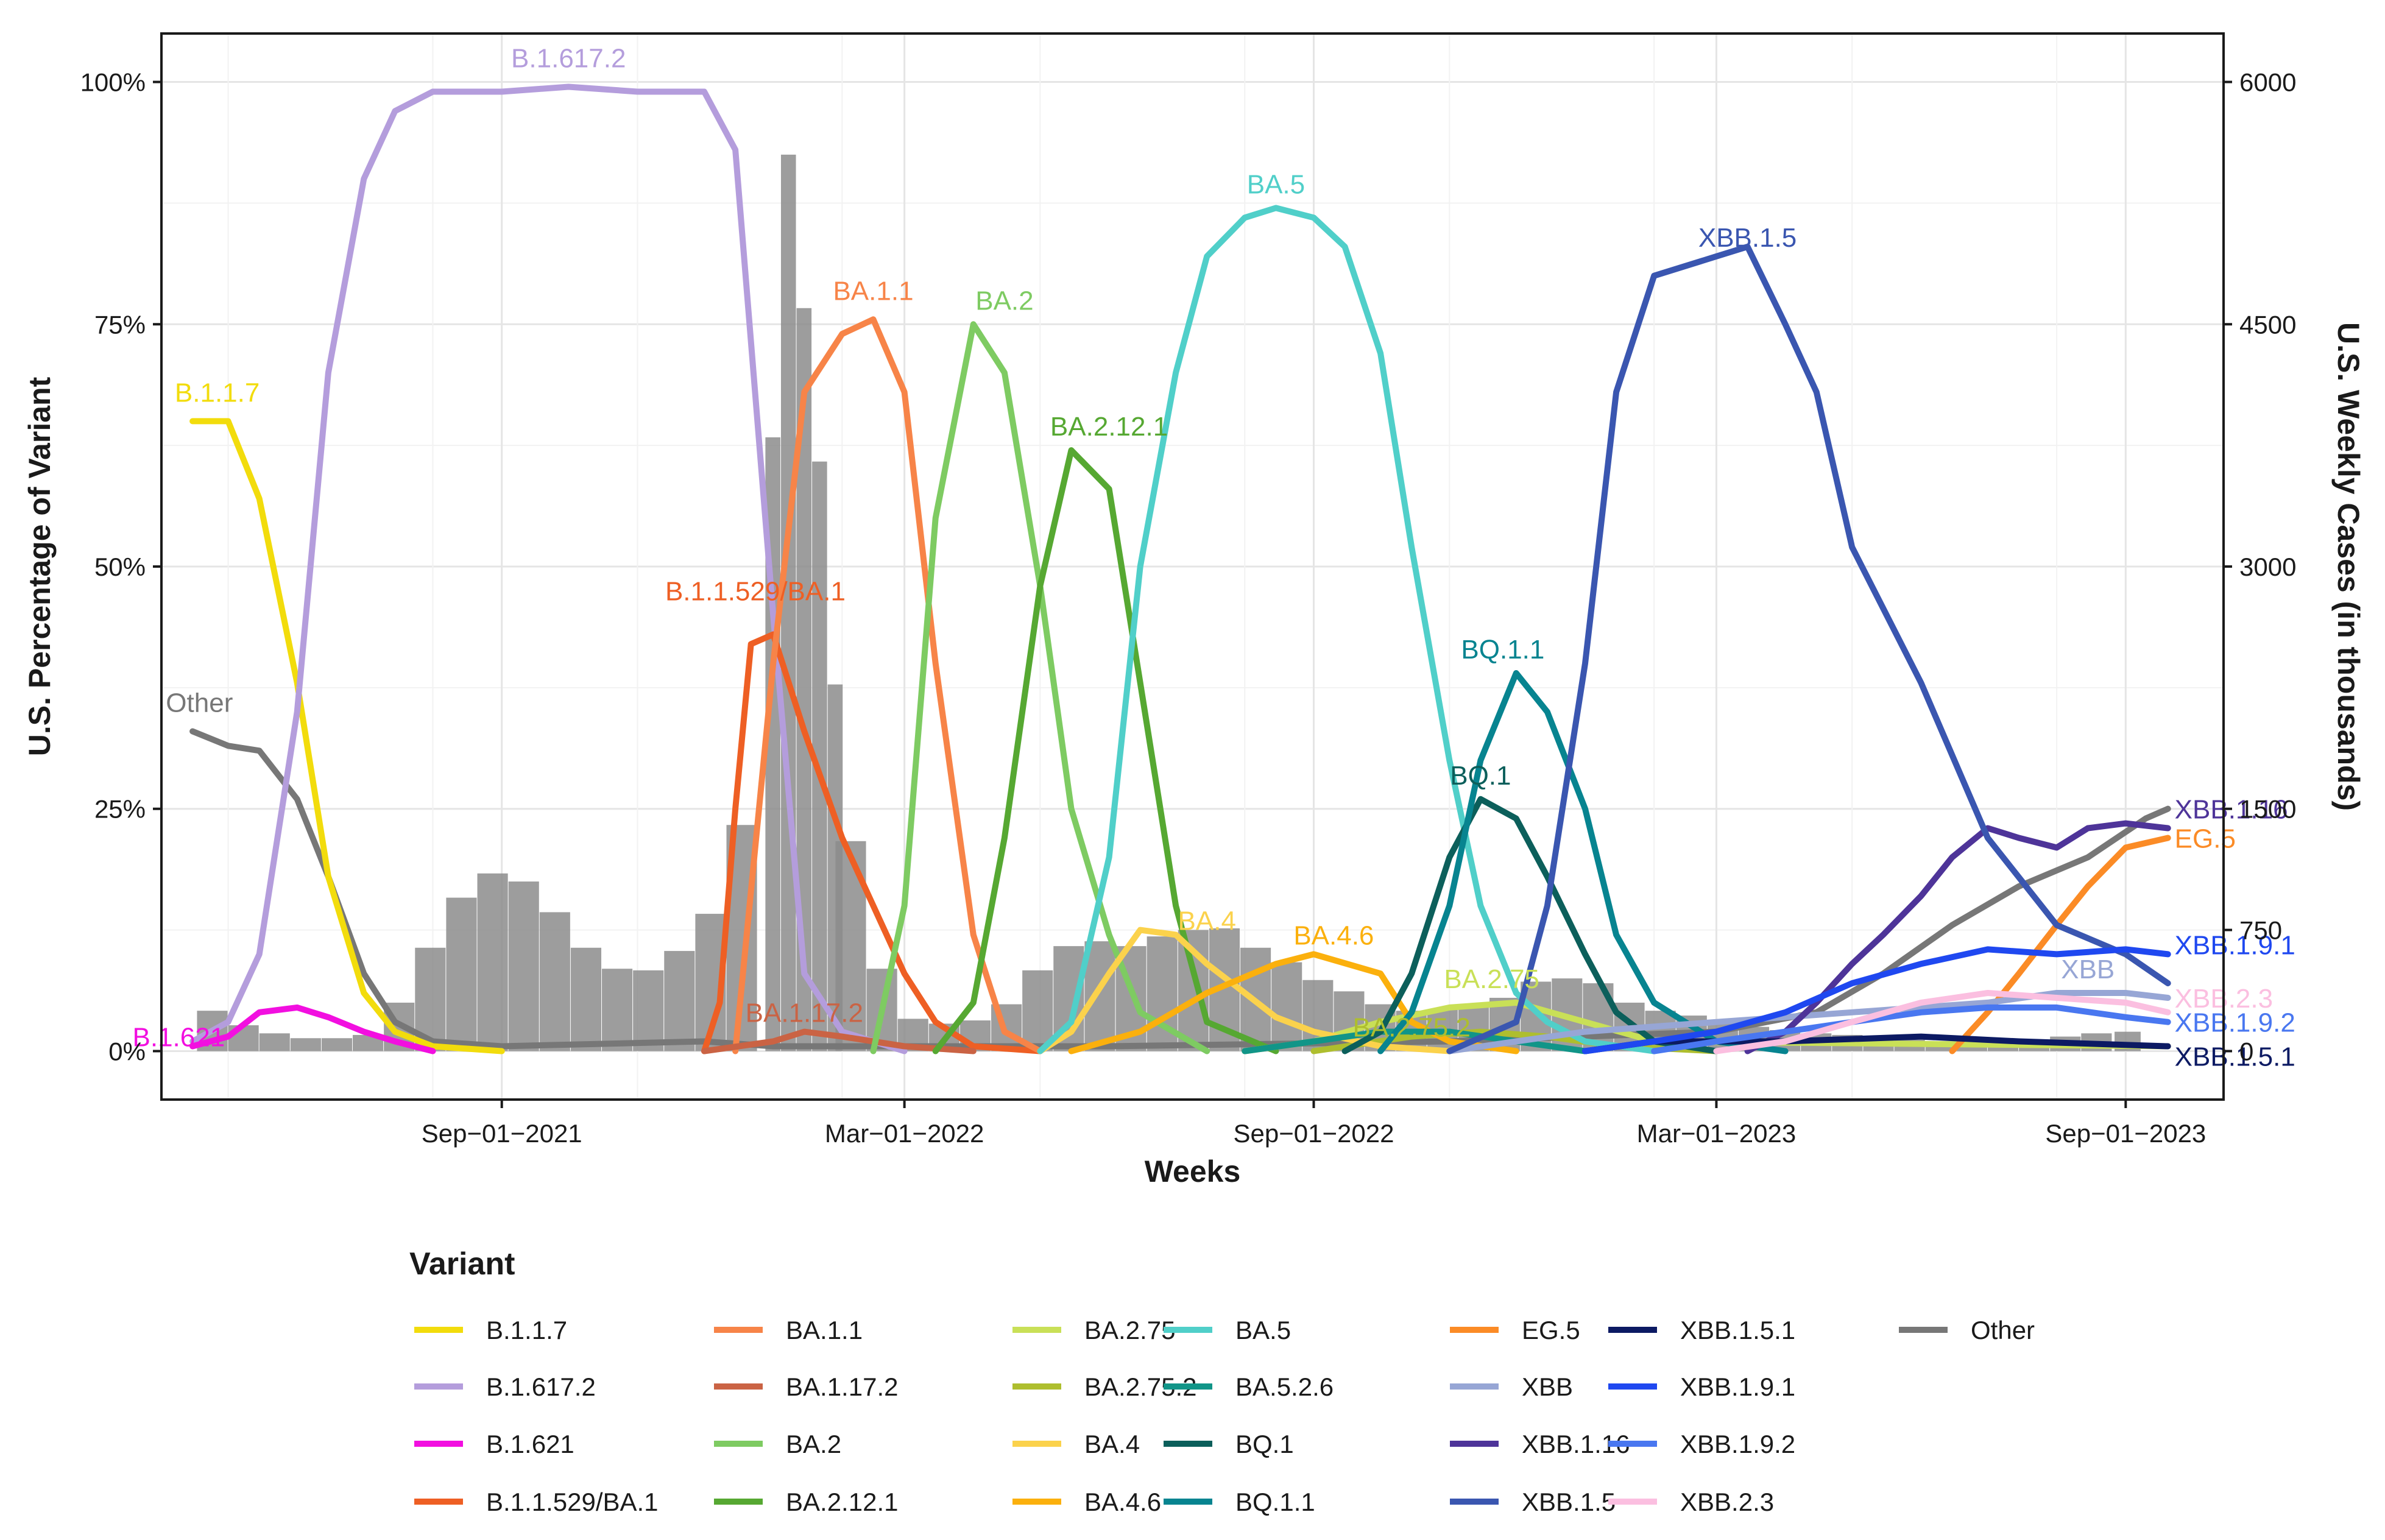  What do you see at coordinates (873, 291) in the screenshot?
I see `series-label-ba-1-1: BA.1.1` at bounding box center [873, 291].